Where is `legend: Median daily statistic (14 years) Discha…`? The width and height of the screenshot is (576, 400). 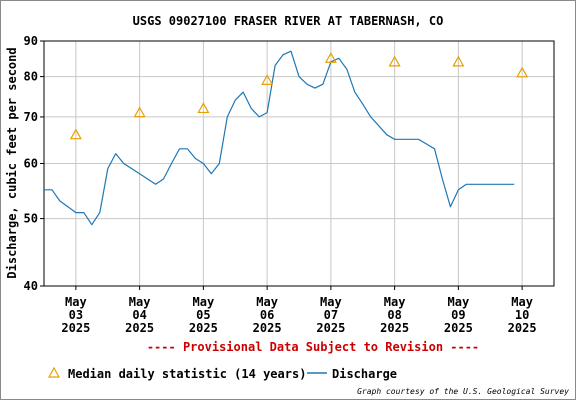
legend: Median daily statistic (14 years) Discha… is located at coordinates (222, 373).